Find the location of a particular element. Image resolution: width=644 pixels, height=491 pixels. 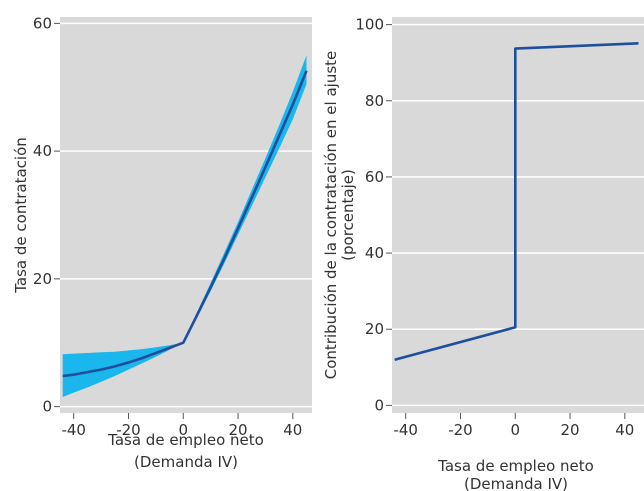

right-xtick-label: 20 is located at coordinates (569, 430).